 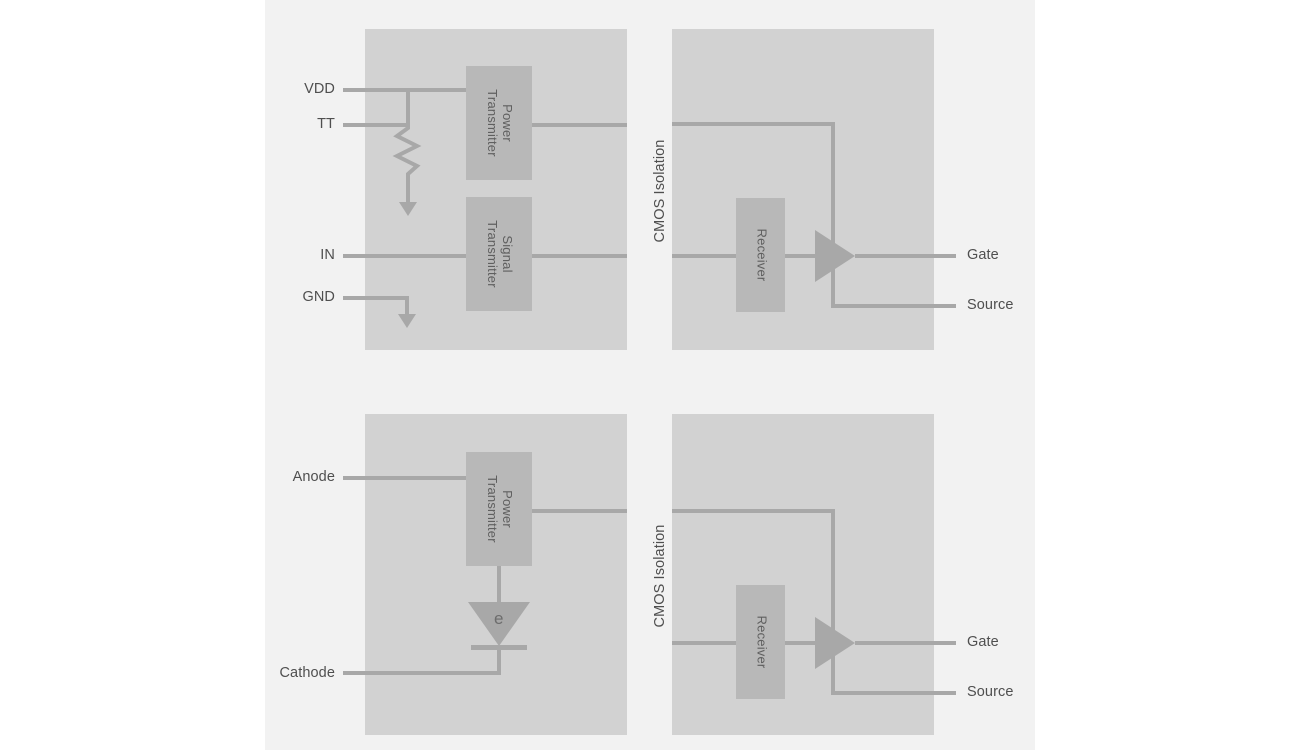 I want to click on resistor-symbol, so click(x=407, y=154).